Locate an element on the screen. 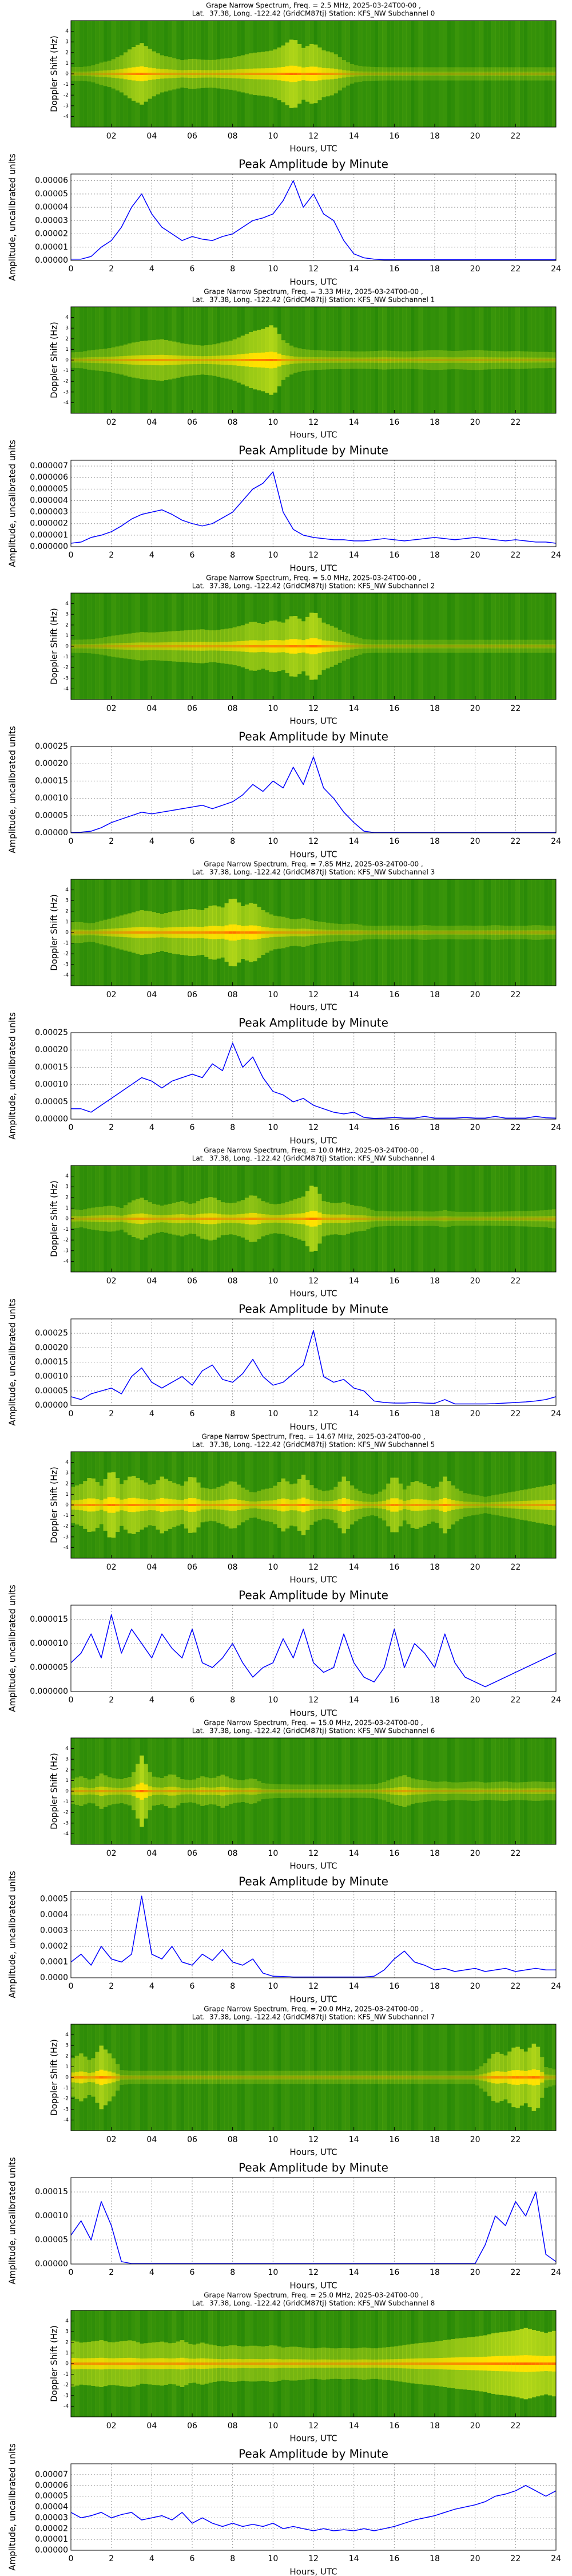 This screenshot has height=2576, width=572. y-tick-label: 3 is located at coordinates (67, 2046).